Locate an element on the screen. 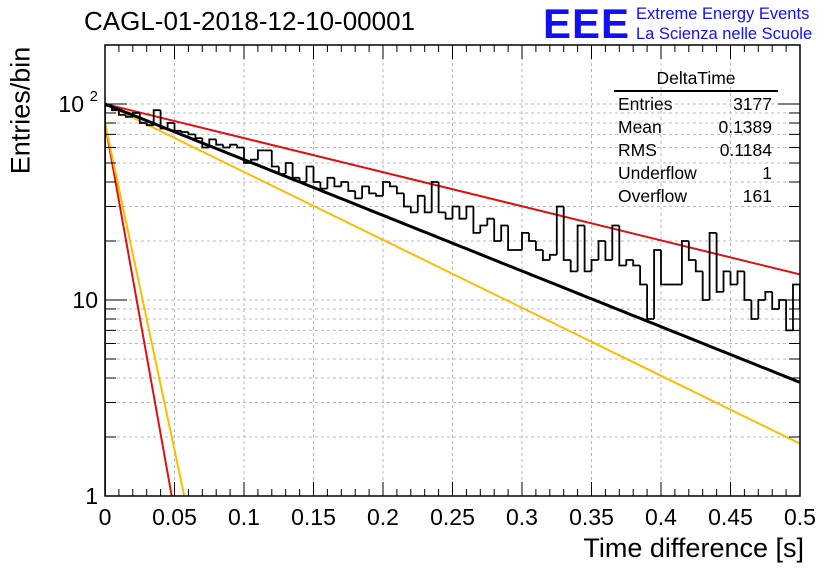 The height and width of the screenshot is (572, 836). x-tick-label: 0.2 is located at coordinates (383, 517).